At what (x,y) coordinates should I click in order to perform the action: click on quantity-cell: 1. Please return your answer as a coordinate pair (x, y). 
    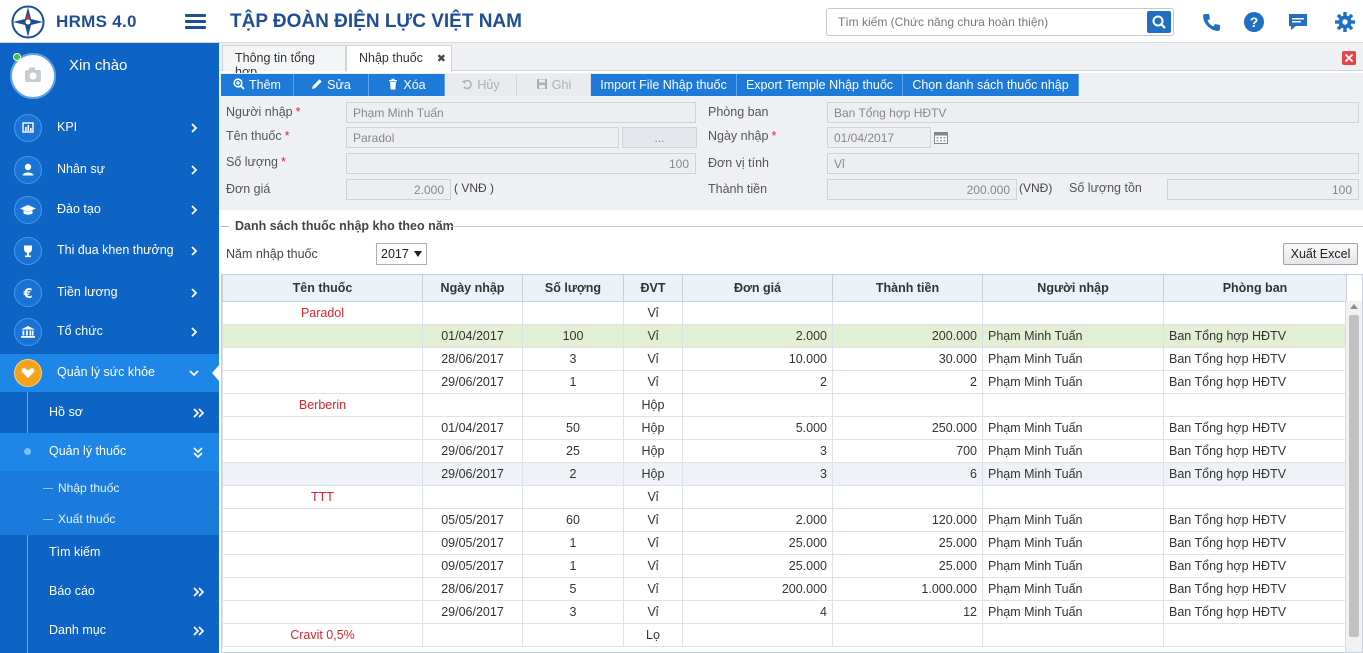
    Looking at the image, I should click on (573, 542).